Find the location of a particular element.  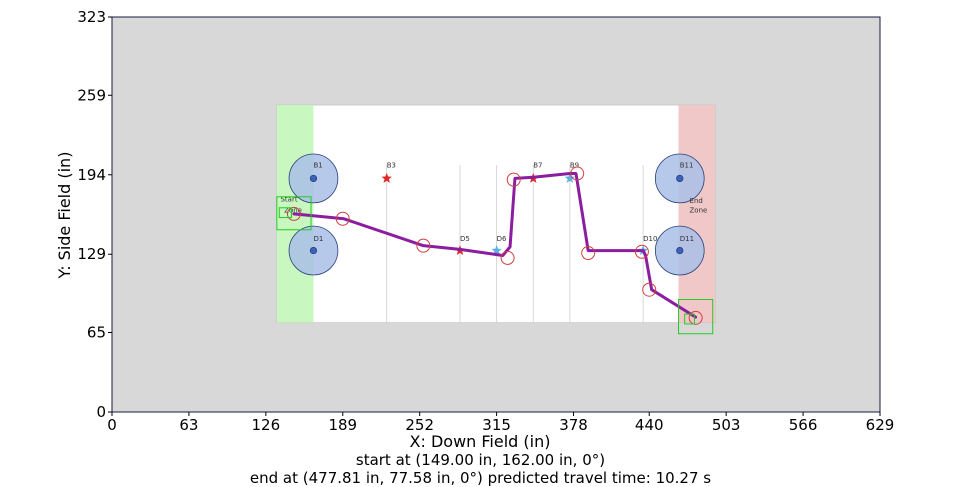

field-label-4: D6 is located at coordinates (502, 239).